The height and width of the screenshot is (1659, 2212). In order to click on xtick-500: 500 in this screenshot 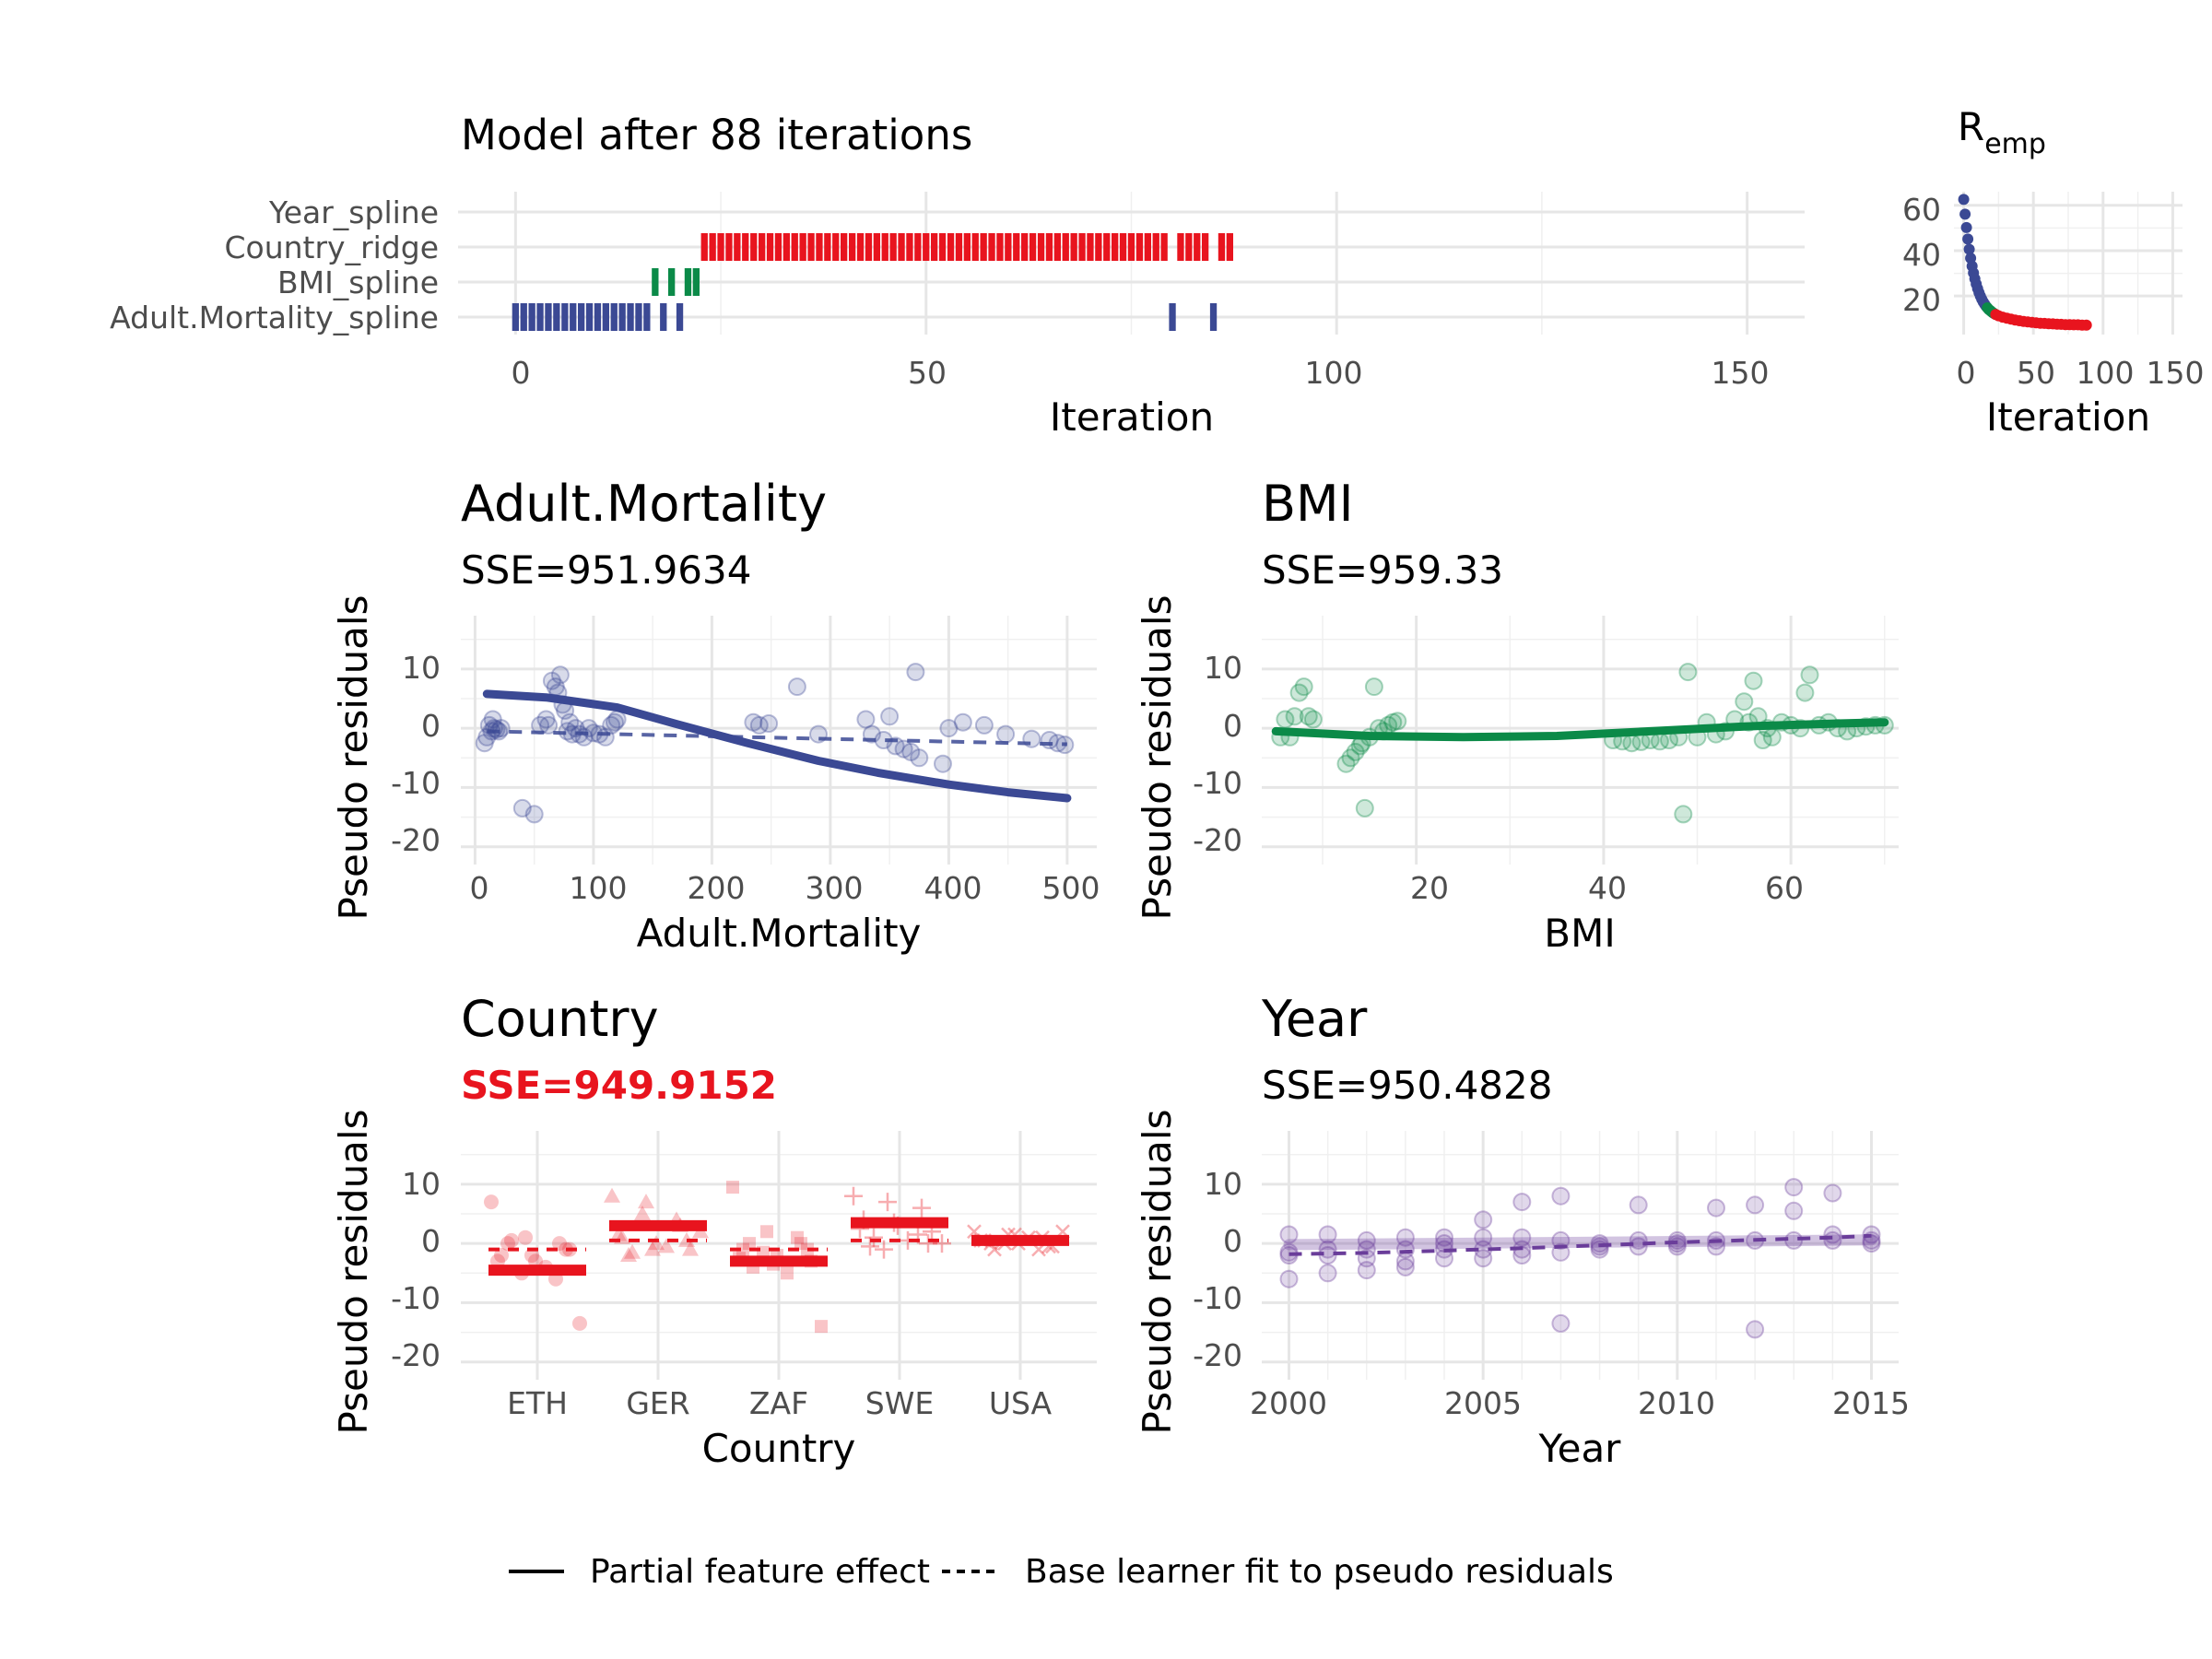, I will do `click(1071, 888)`.